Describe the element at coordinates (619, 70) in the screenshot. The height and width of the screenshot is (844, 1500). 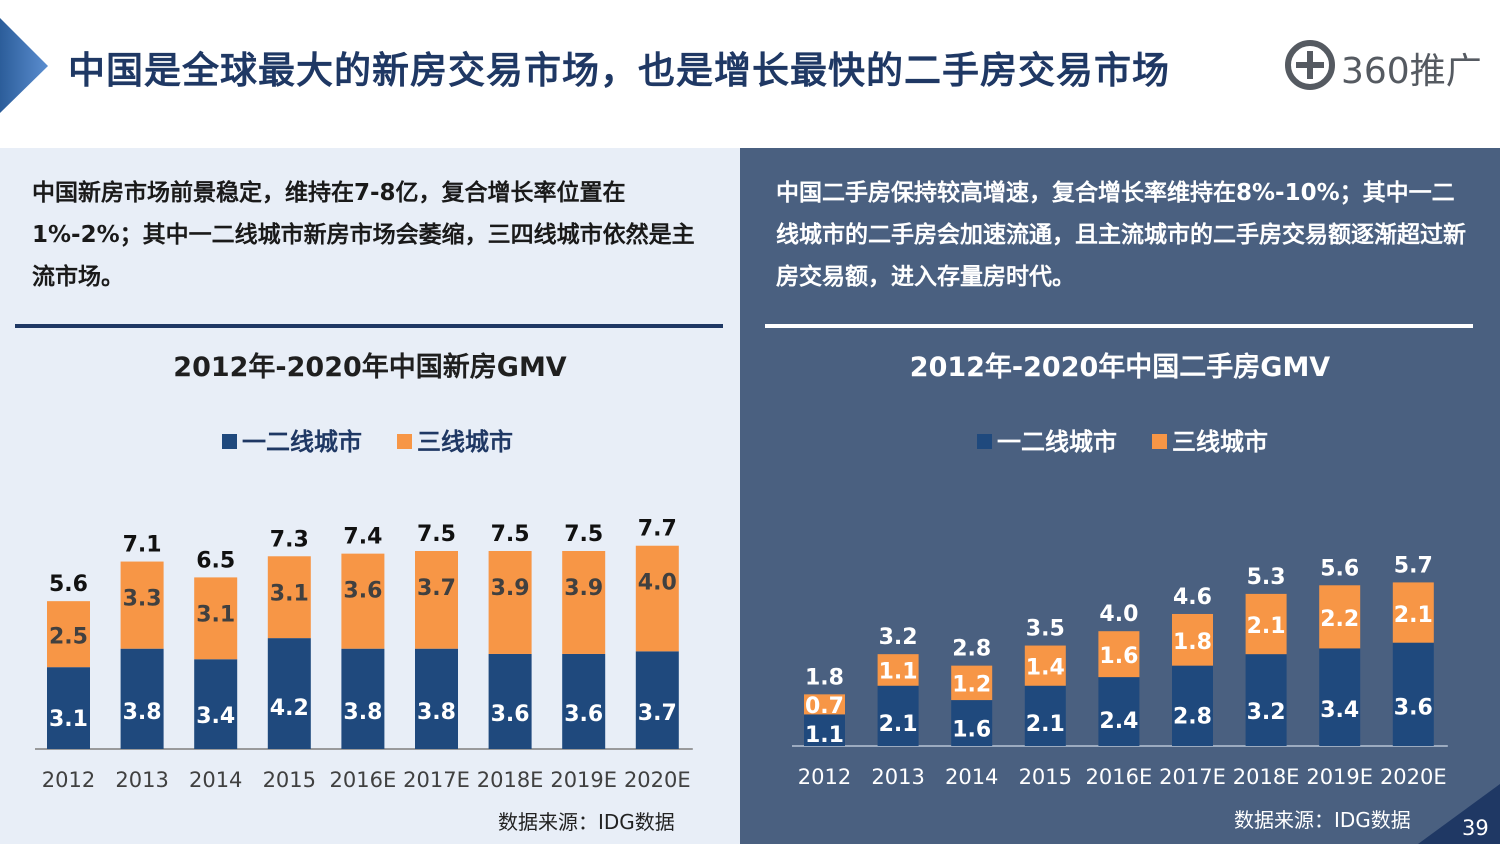
I see `slide-title: 中国是全球最大的新房交易市场，也是增长最快的二手房交易市场` at that location.